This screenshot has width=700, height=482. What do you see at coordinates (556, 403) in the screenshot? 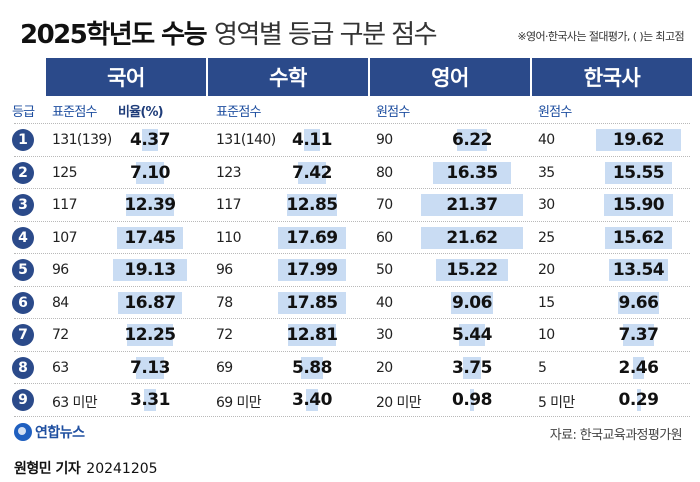
I see `score-cell: 5 미만` at bounding box center [556, 403].